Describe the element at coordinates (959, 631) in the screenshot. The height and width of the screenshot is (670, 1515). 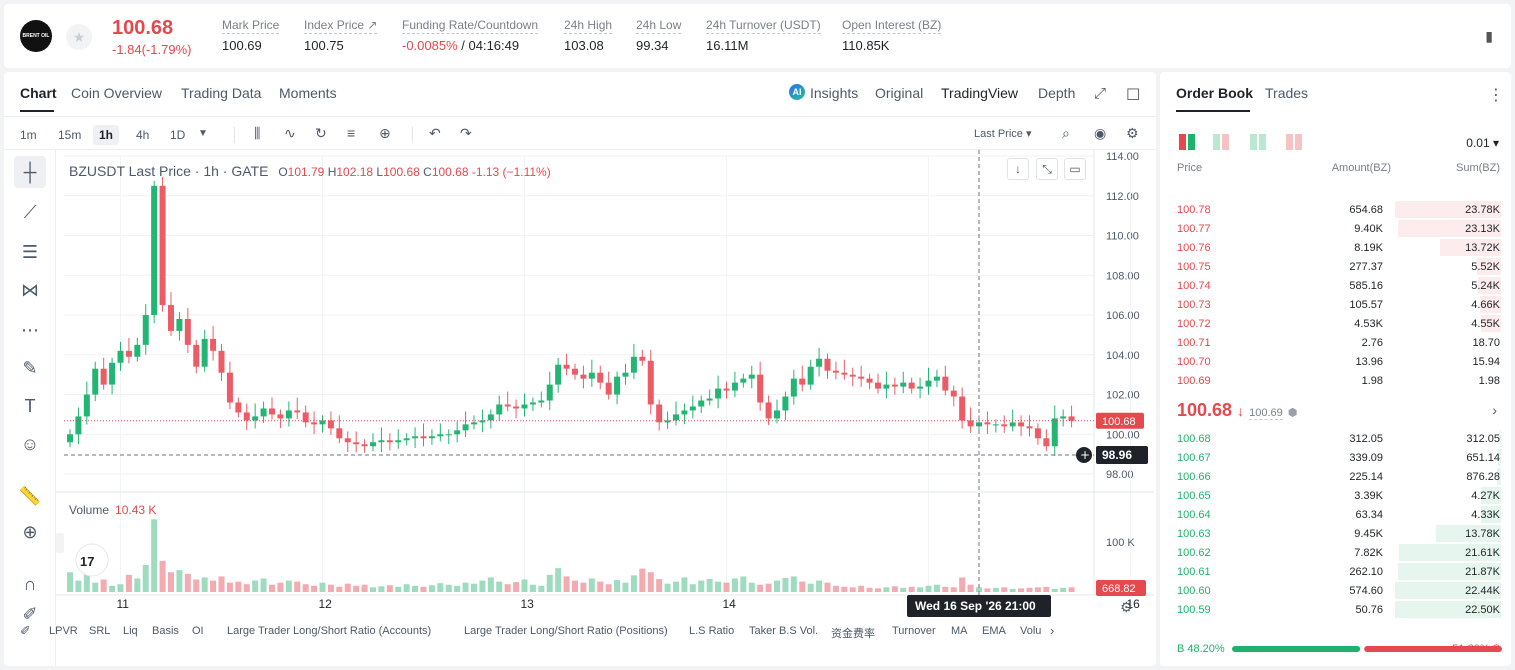
I see `indicator-11: MA` at that location.